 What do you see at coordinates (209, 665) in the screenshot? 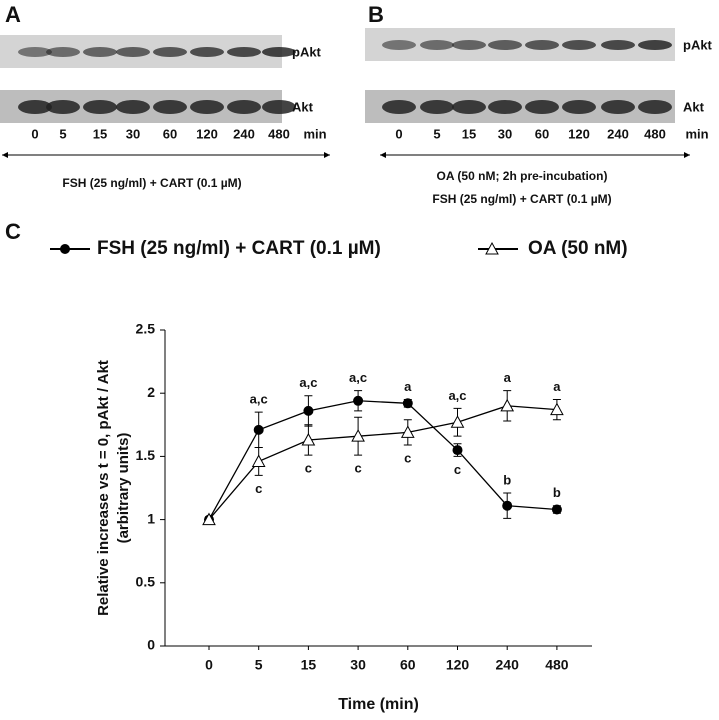
I see `x-tick-label: 0` at bounding box center [209, 665].